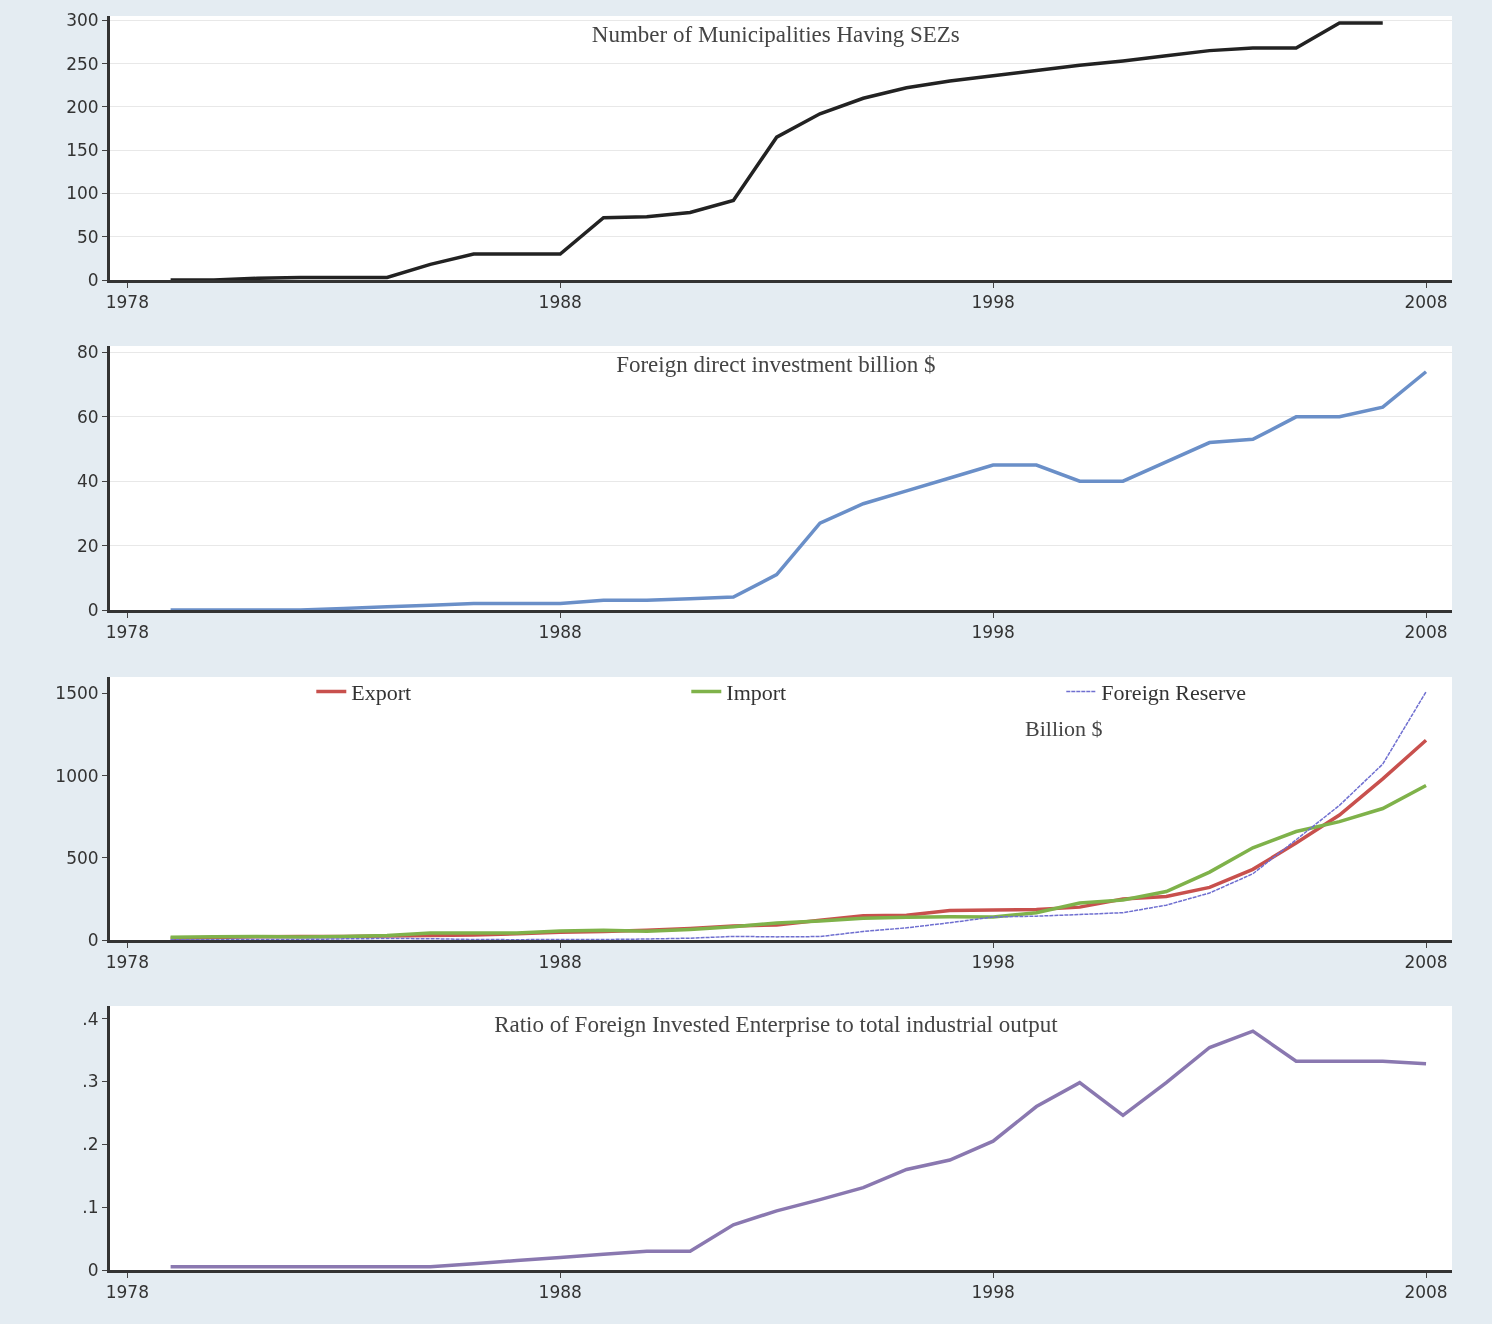 The height and width of the screenshot is (1324, 1492). I want to click on y-tick-label: 300, so click(82, 20).